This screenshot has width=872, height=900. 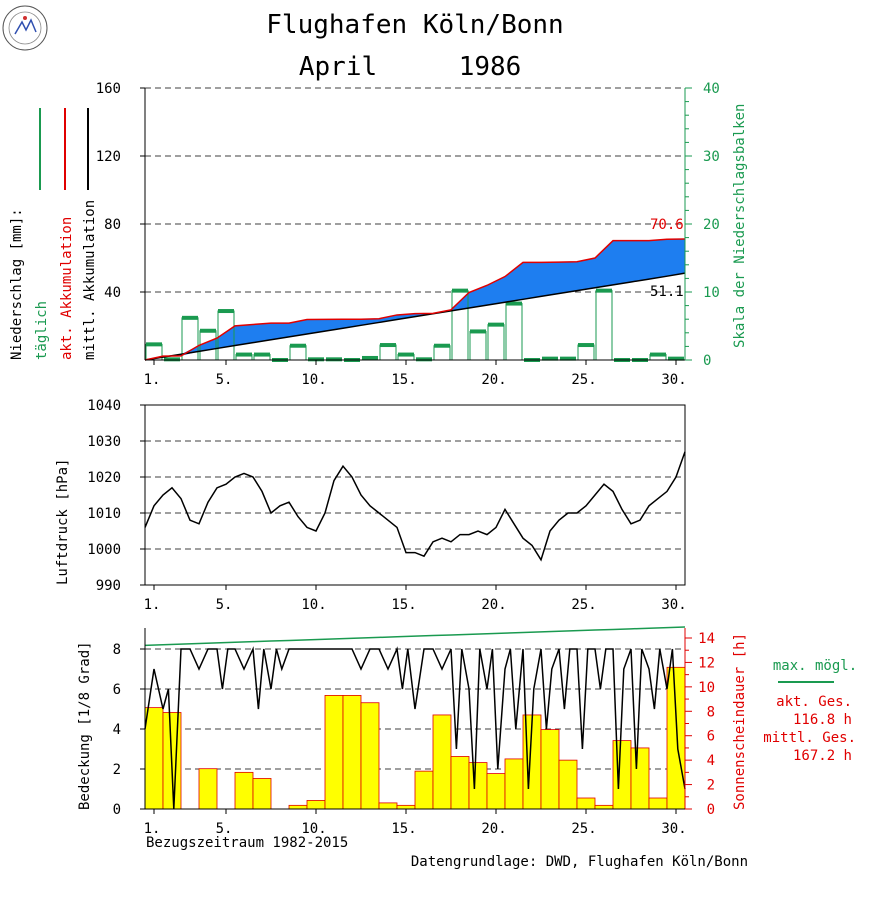 I want to click on y-tick-label: 80, so click(x=112, y=225).